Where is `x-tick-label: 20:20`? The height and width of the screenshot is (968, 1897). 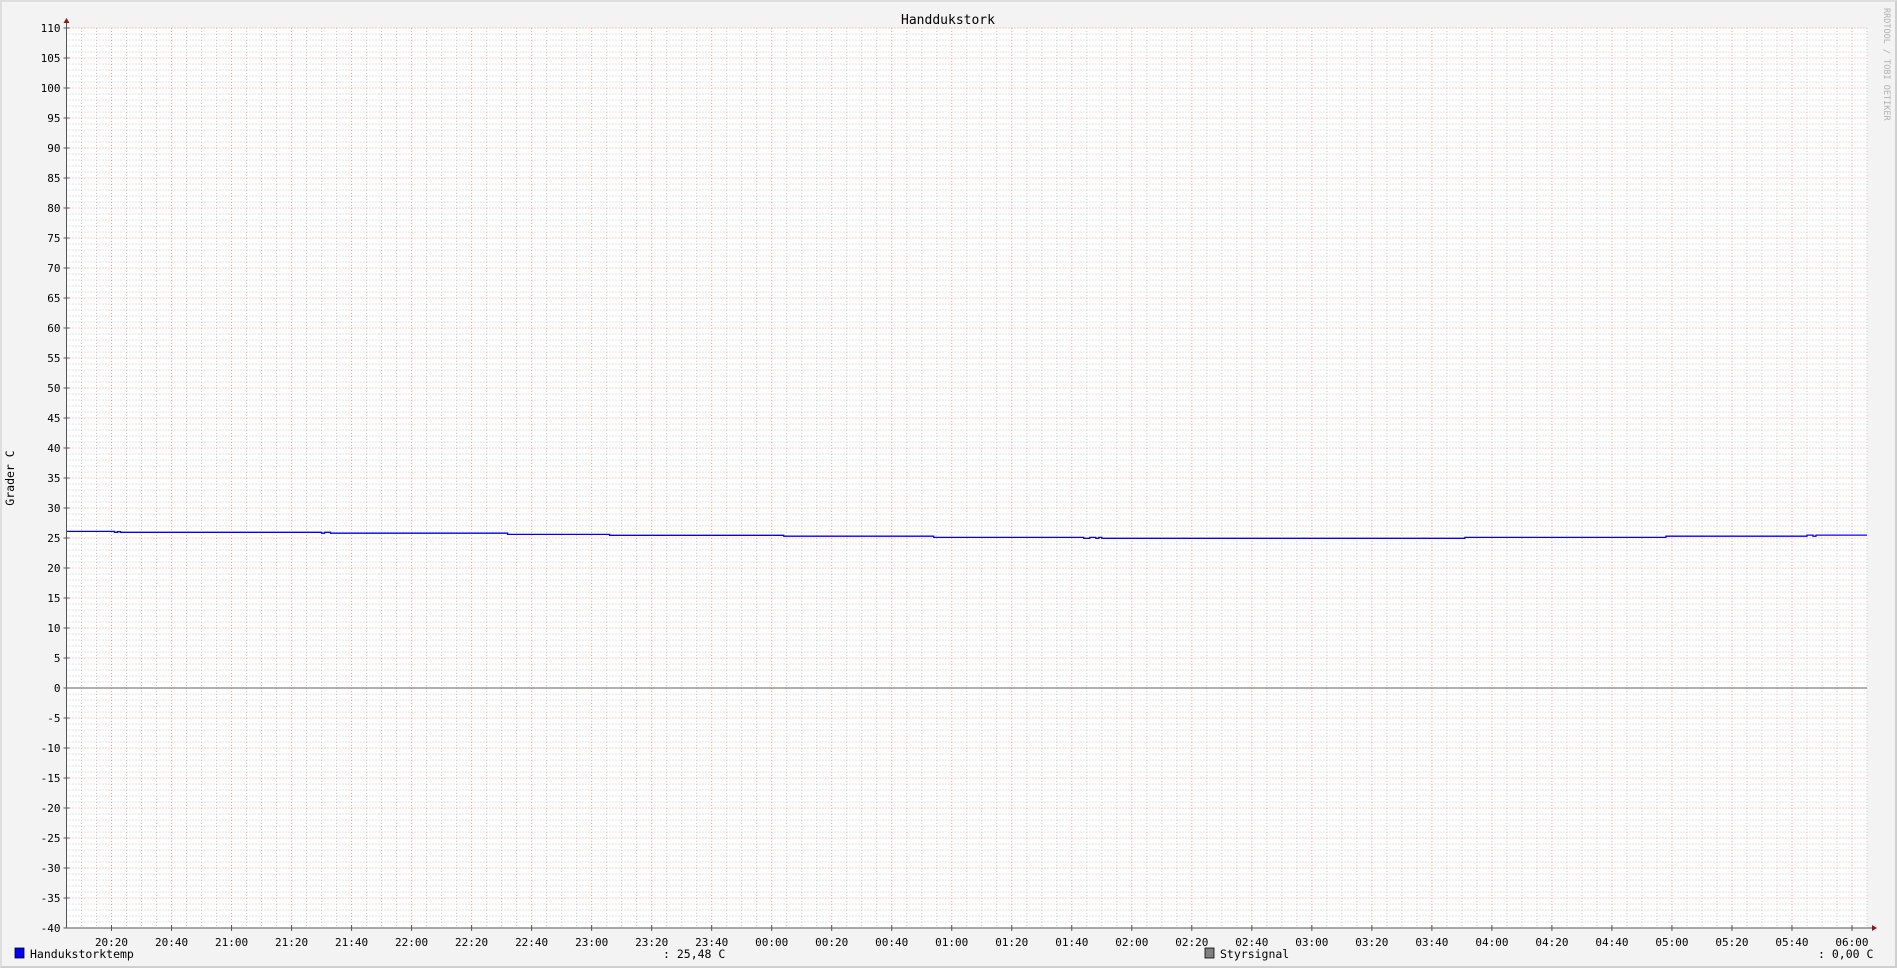 x-tick-label: 20:20 is located at coordinates (111, 942).